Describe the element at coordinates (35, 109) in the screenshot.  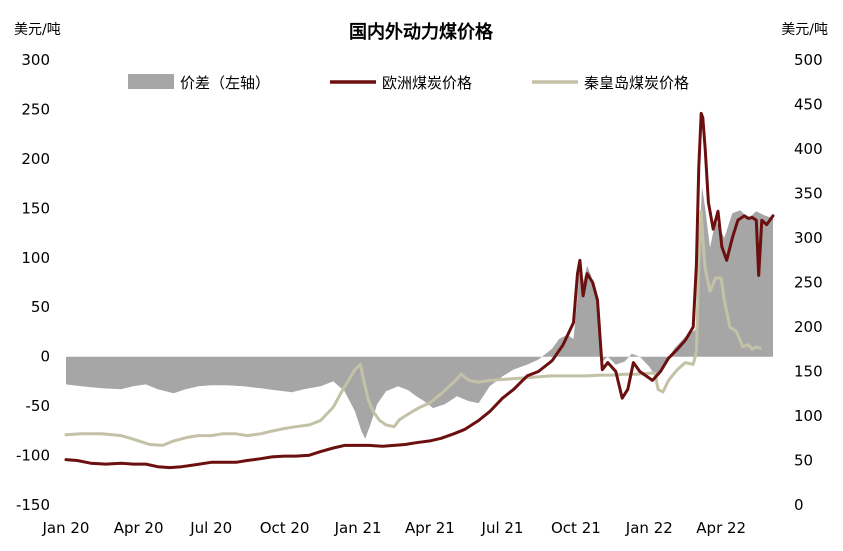
I see `left-tick-label: 250` at that location.